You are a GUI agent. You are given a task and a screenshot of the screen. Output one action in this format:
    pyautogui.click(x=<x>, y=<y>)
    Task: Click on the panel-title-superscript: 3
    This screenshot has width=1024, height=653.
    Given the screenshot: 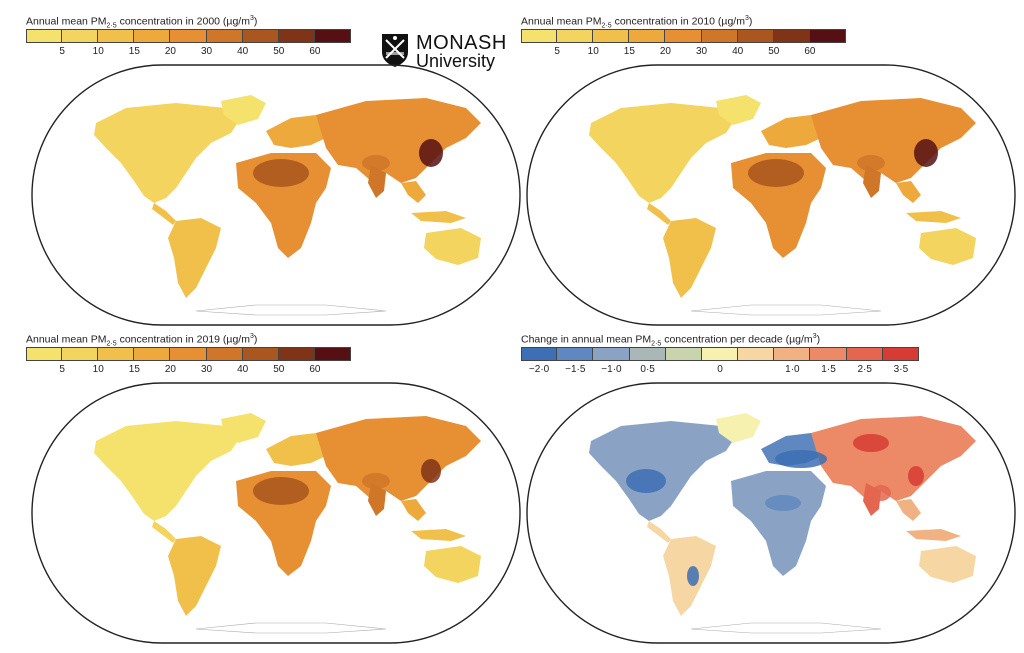 What is the action you would take?
    pyautogui.click(x=814, y=336)
    